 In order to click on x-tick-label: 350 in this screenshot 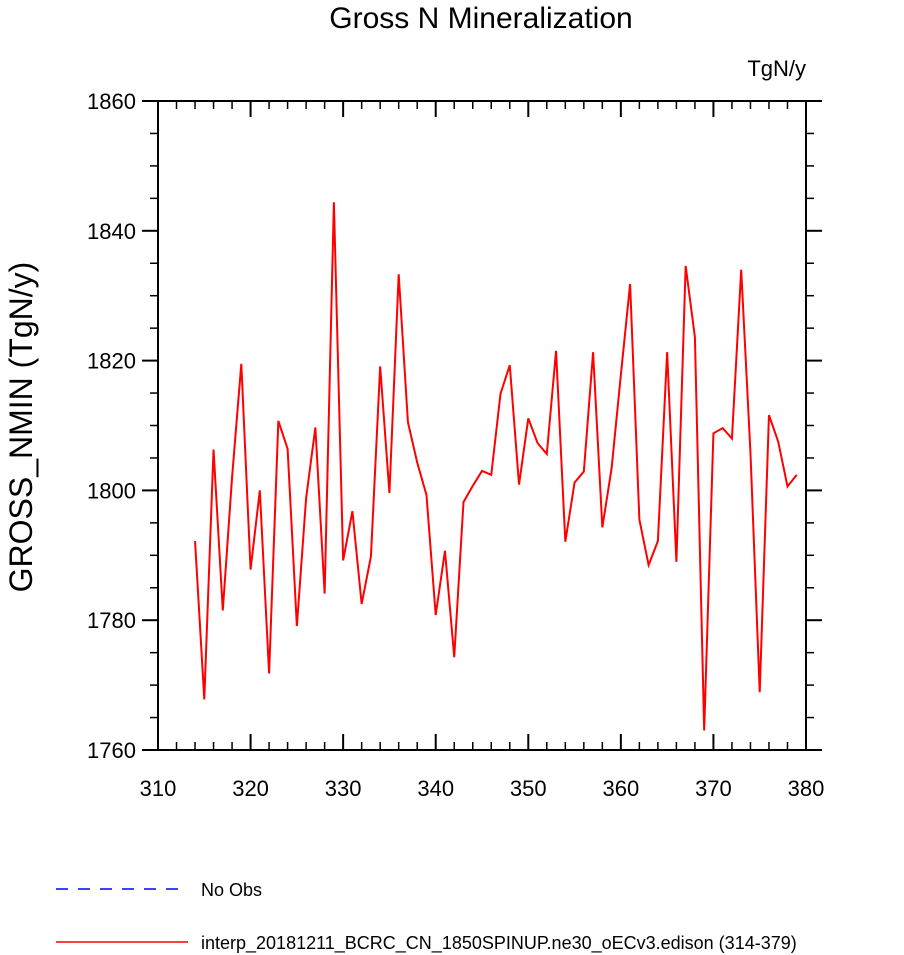, I will do `click(528, 788)`.